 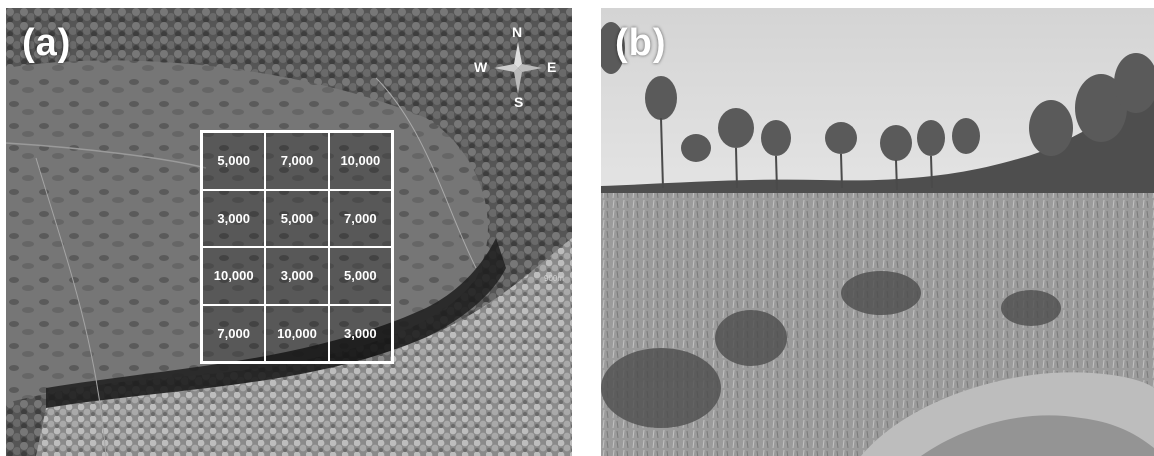 I want to click on scale-mark: 900m, so click(x=554, y=278).